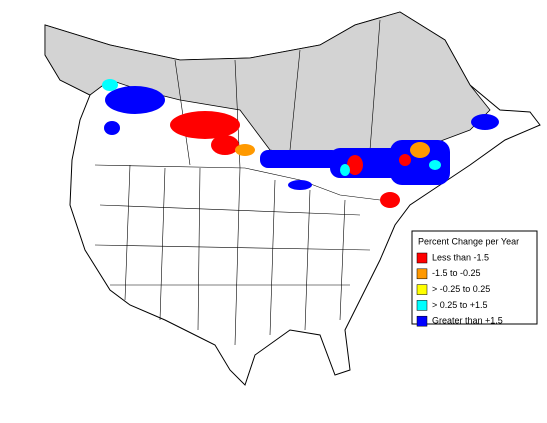 The image size is (547, 423). Describe the element at coordinates (468, 241) in the screenshot. I see `legend-title: Percent Change per Year` at that location.